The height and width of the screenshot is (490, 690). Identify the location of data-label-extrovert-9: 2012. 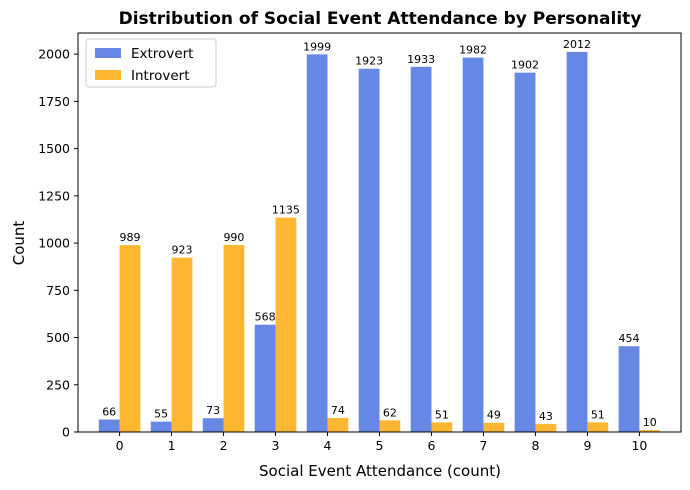
(577, 44).